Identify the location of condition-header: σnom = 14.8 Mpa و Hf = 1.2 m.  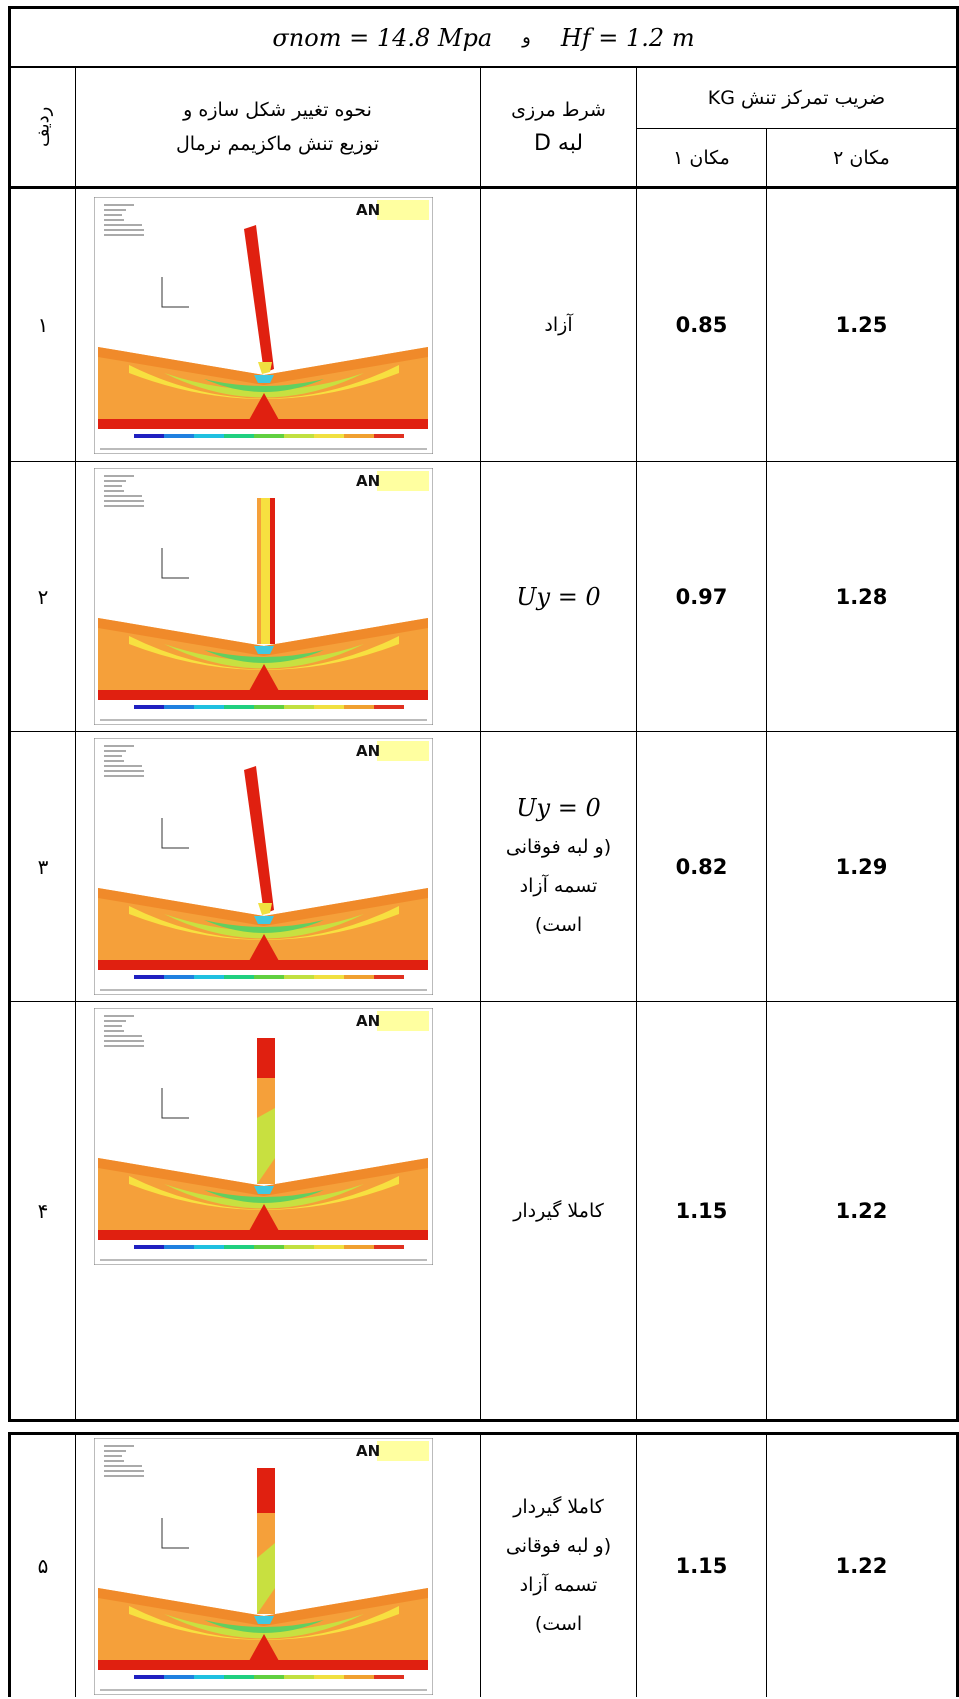
(483, 37).